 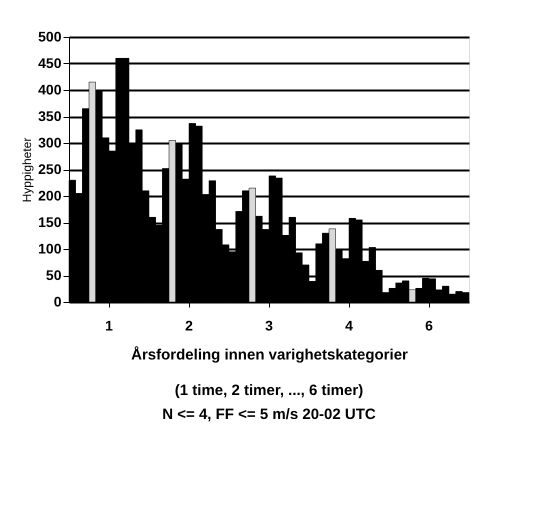 What do you see at coordinates (50, 63) in the screenshot?
I see `y-tick-label: 450` at bounding box center [50, 63].